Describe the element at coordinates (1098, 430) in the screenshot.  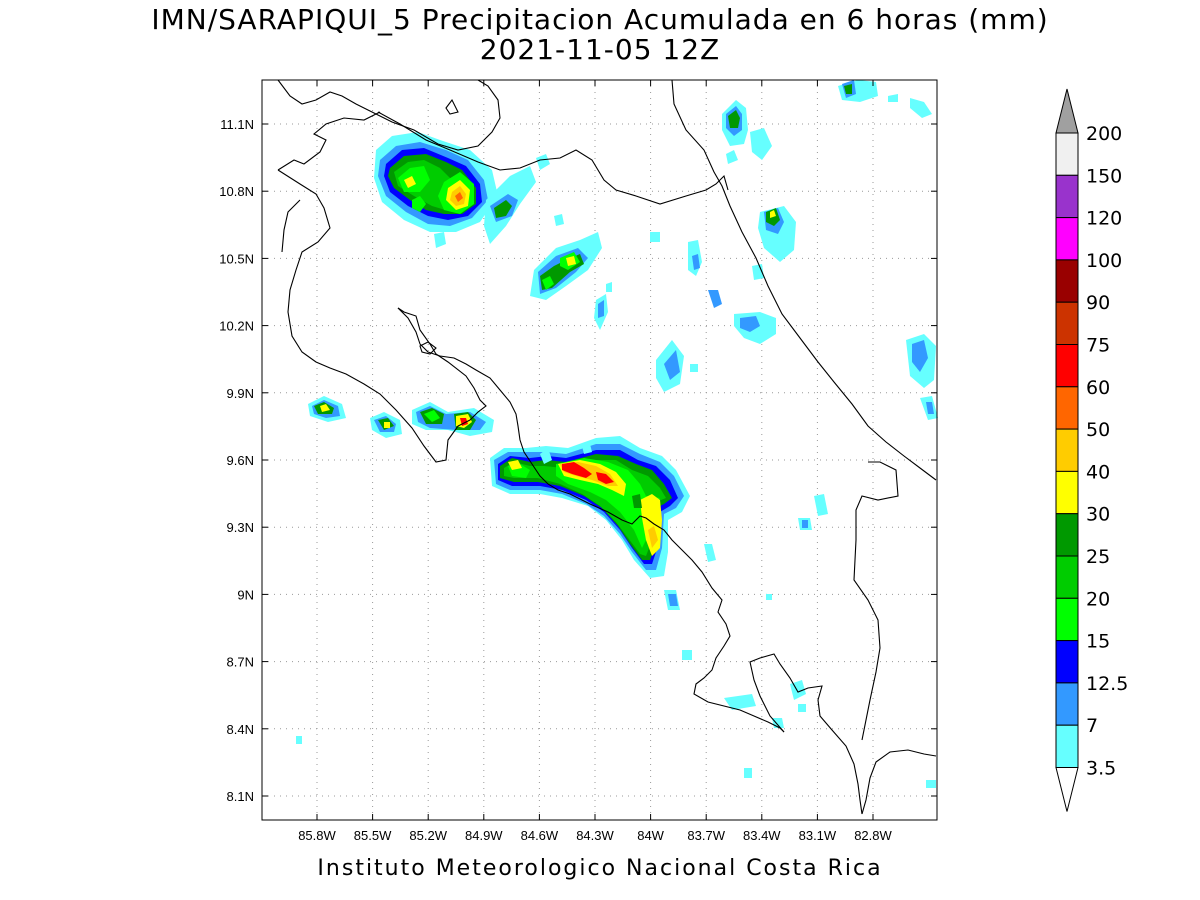
I see `colorbar-label: 50` at that location.